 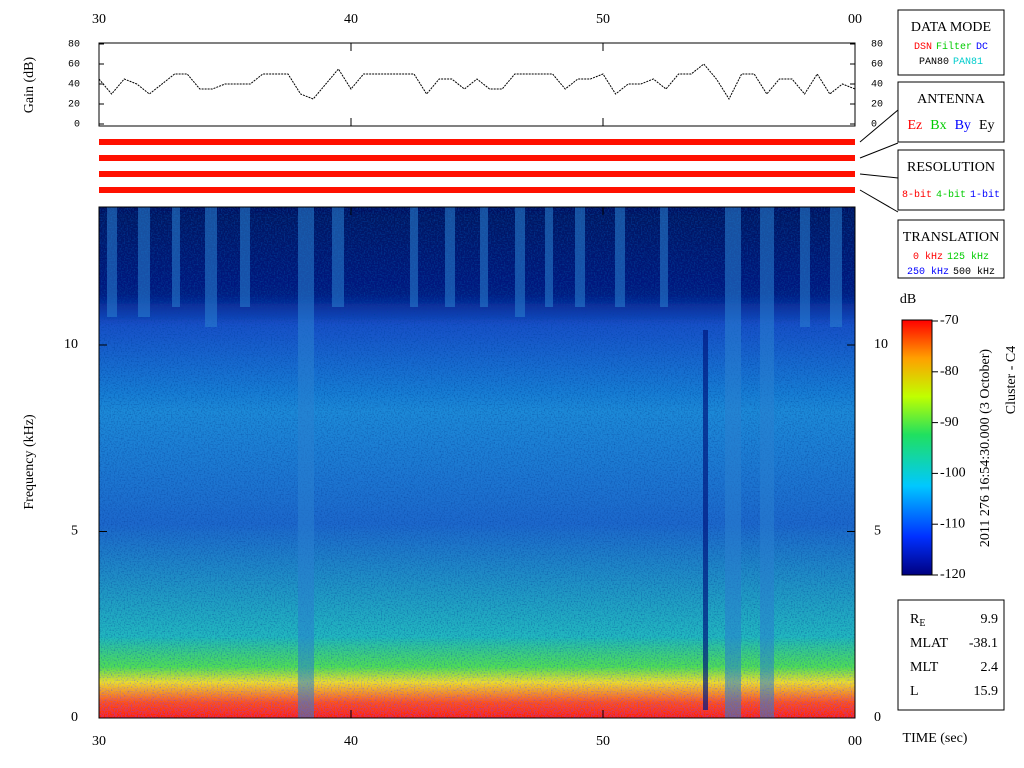 I want to click on panel-title: RESOLUTION, so click(x=951, y=167).